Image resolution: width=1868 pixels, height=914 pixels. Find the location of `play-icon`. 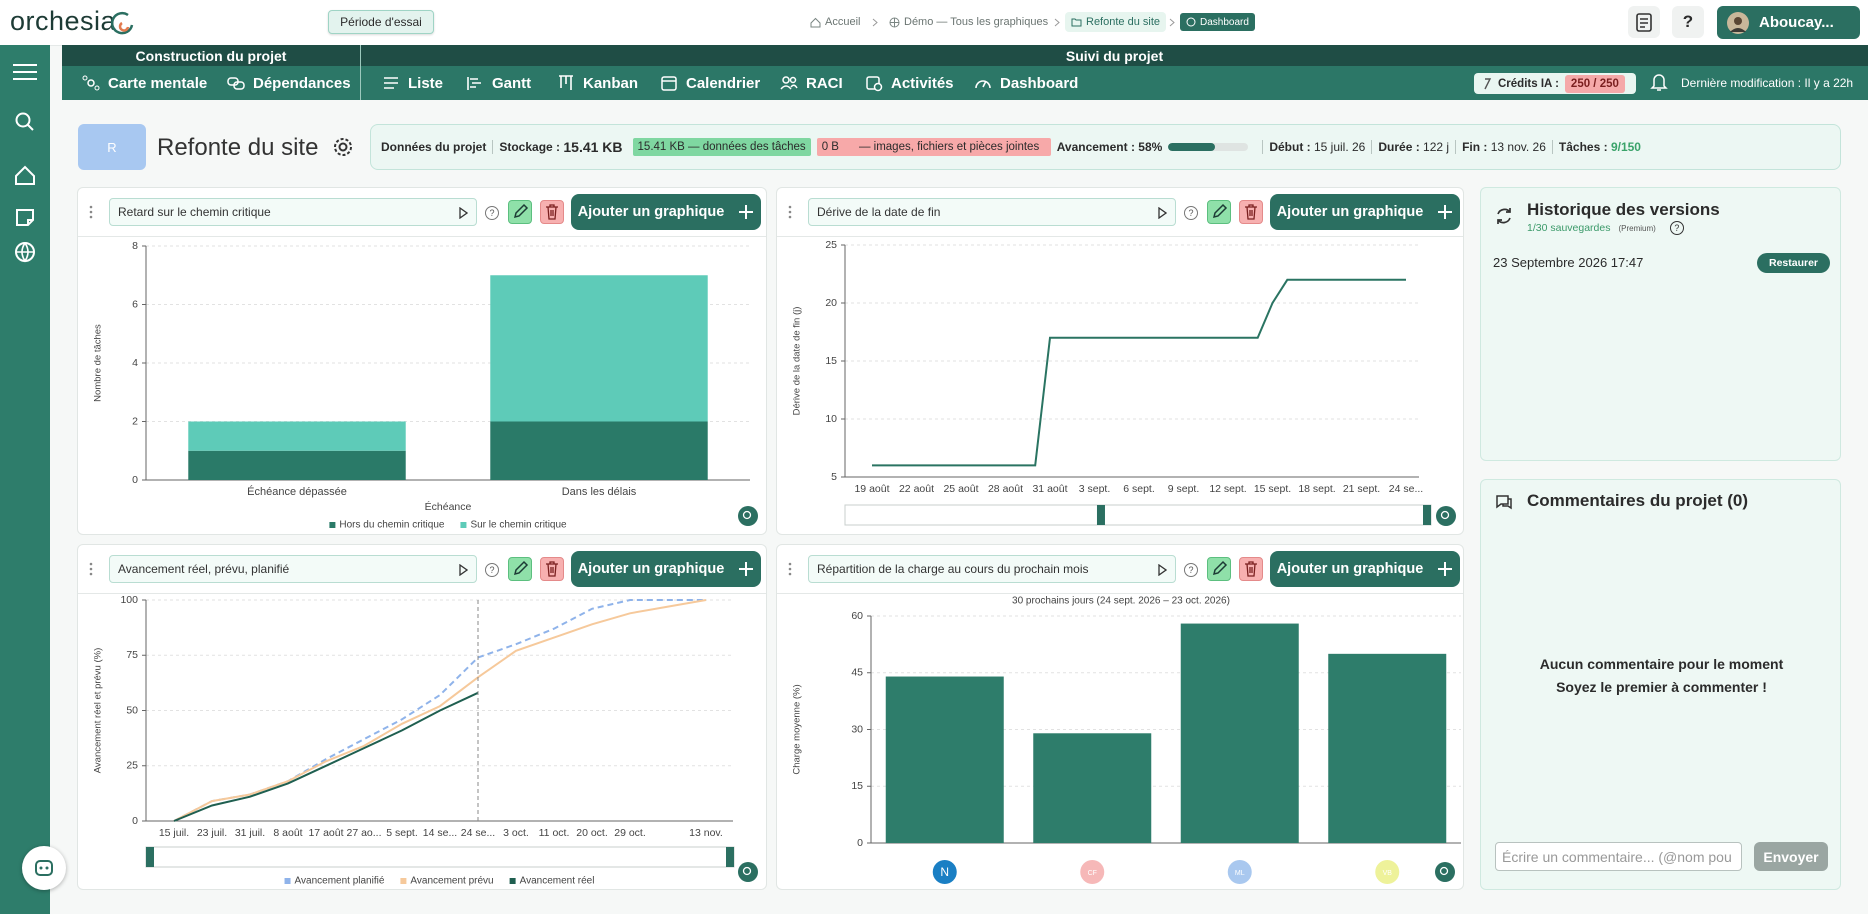

play-icon is located at coordinates (1162, 570).